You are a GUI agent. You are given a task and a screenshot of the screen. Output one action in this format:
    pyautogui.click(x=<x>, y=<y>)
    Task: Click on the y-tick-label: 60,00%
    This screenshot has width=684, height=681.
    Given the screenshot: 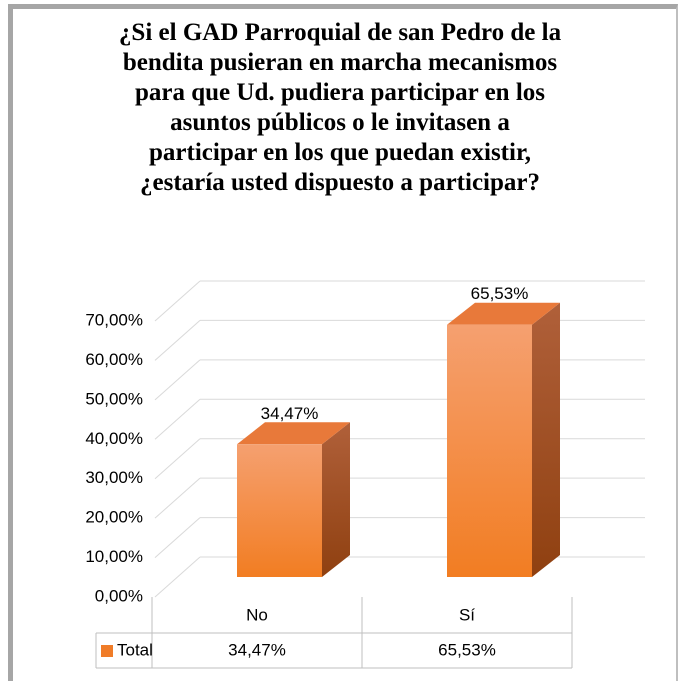 What is the action you would take?
    pyautogui.click(x=114, y=359)
    